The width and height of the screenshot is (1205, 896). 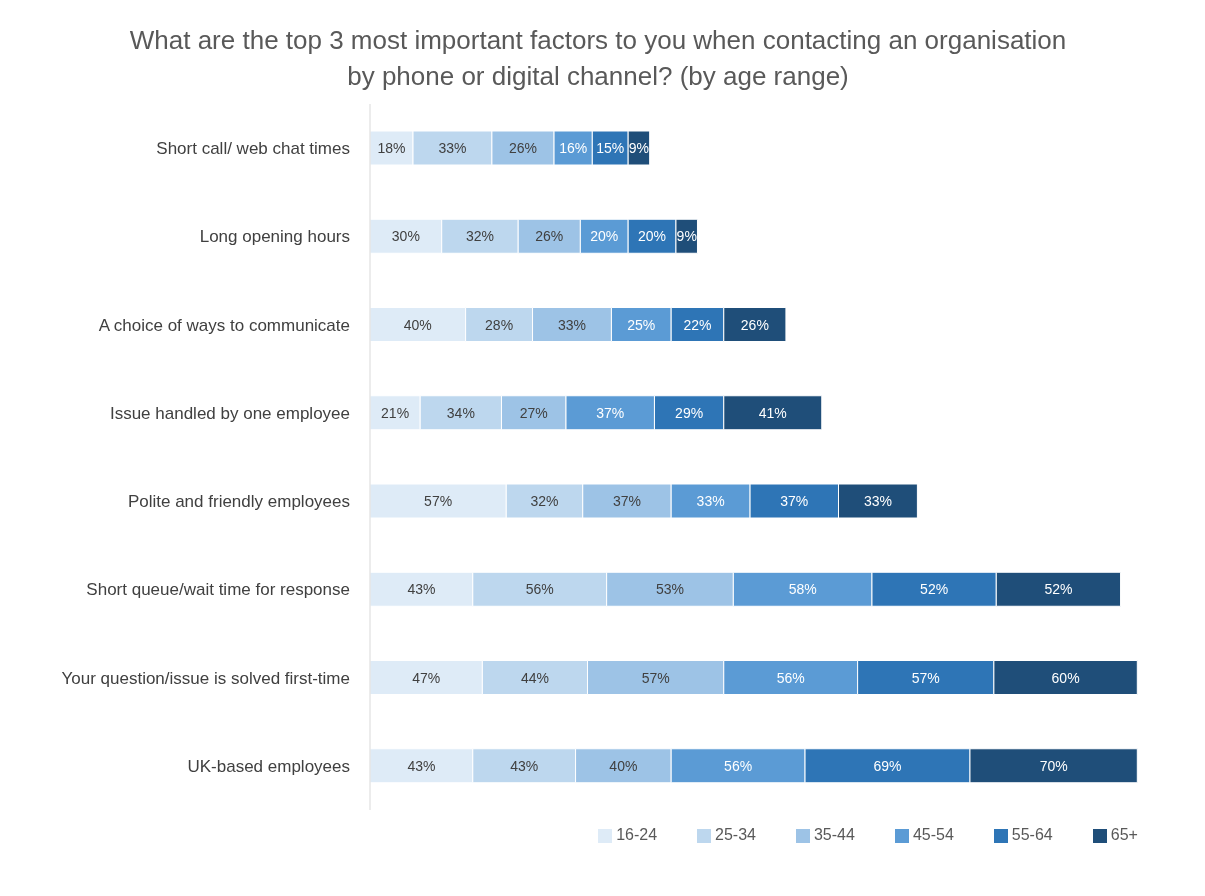 I want to click on data-label: 34%, so click(x=460, y=412).